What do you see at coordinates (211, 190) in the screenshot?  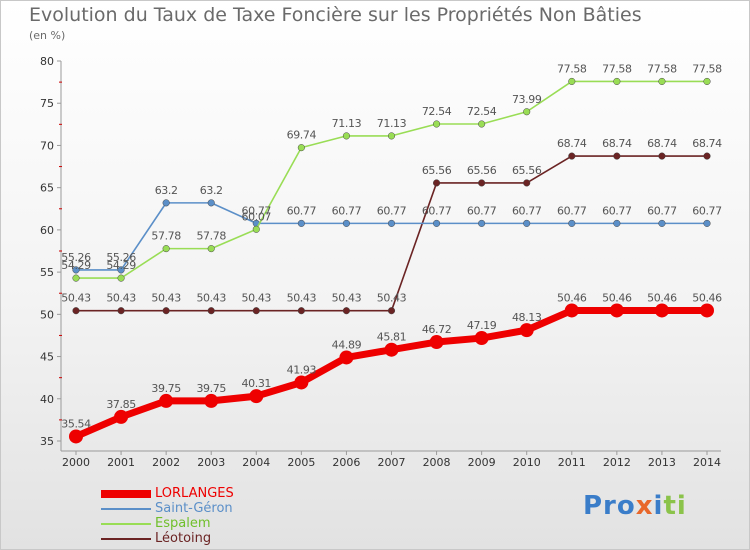 I see `data-label: 63.2` at bounding box center [211, 190].